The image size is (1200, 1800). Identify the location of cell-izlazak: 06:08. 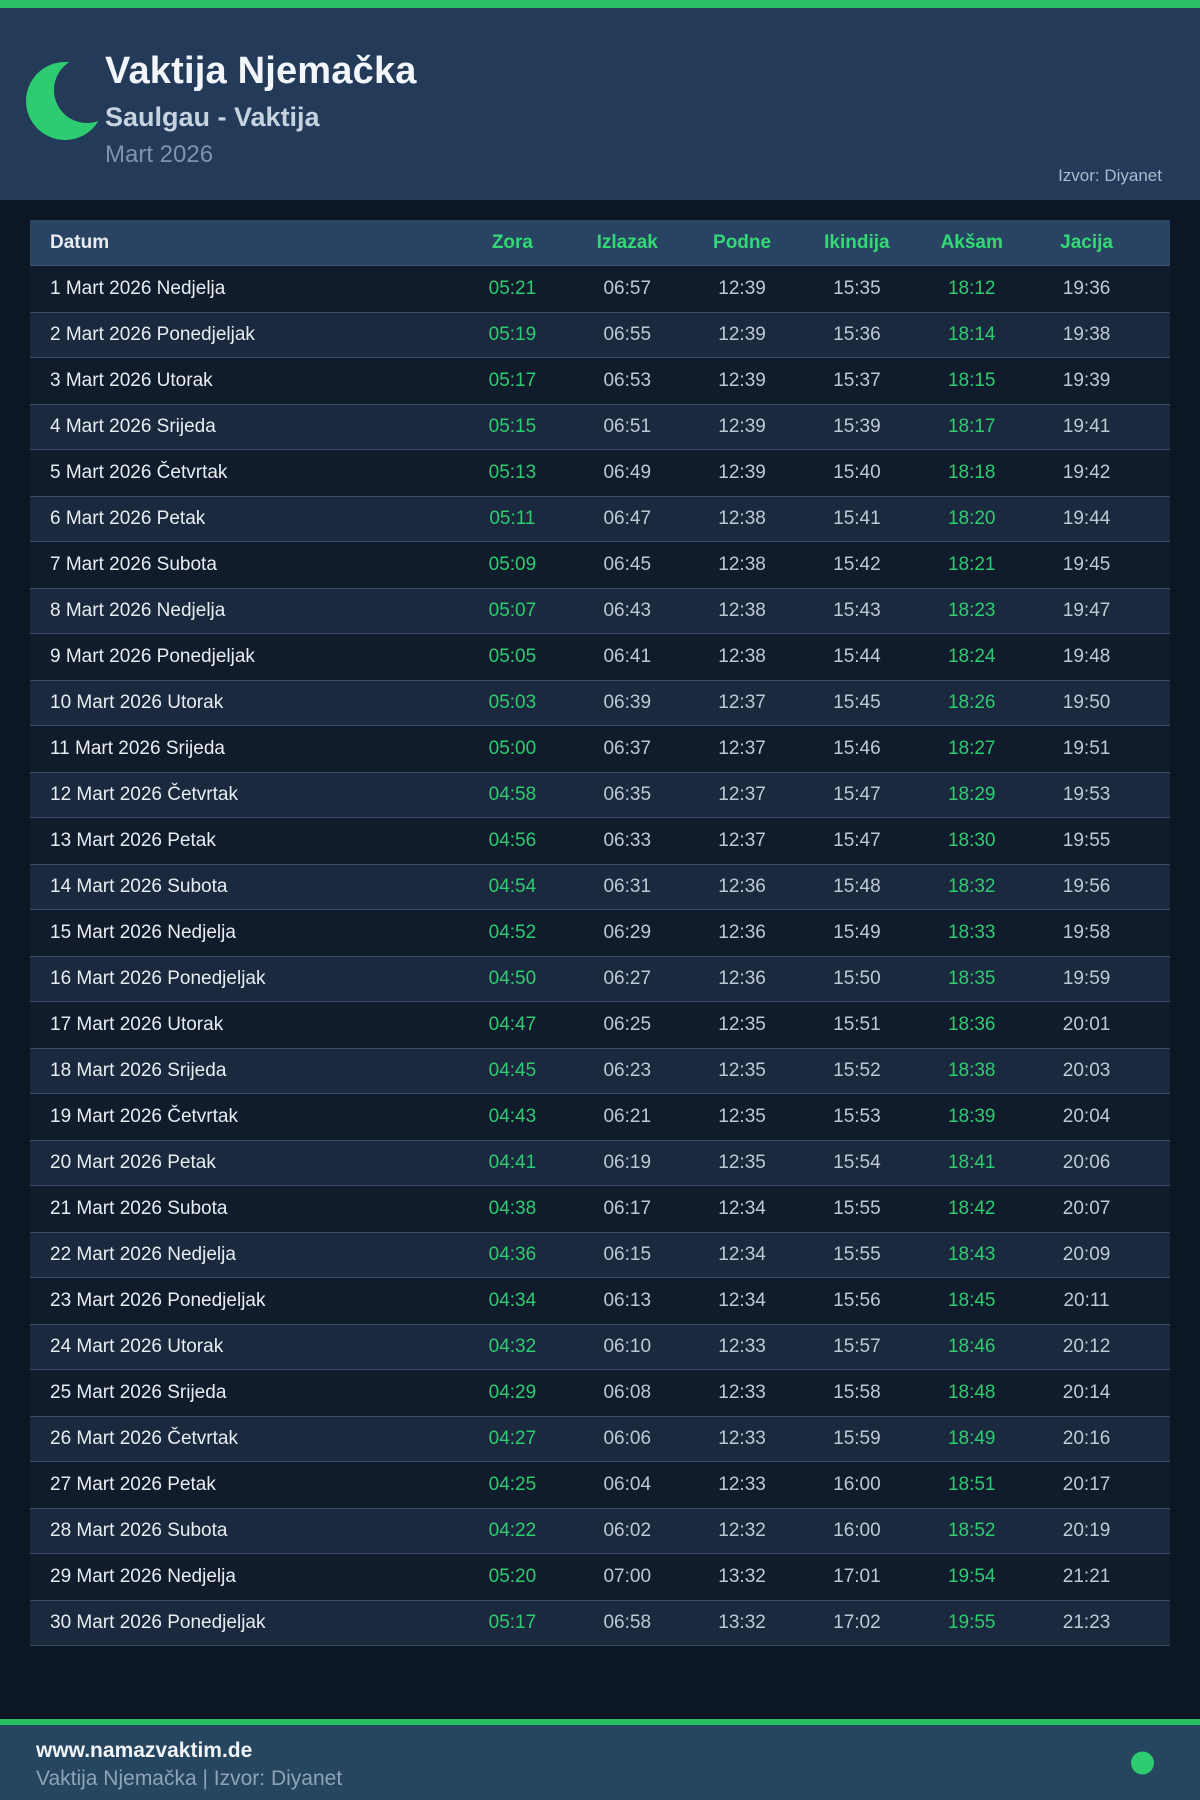
(627, 1392).